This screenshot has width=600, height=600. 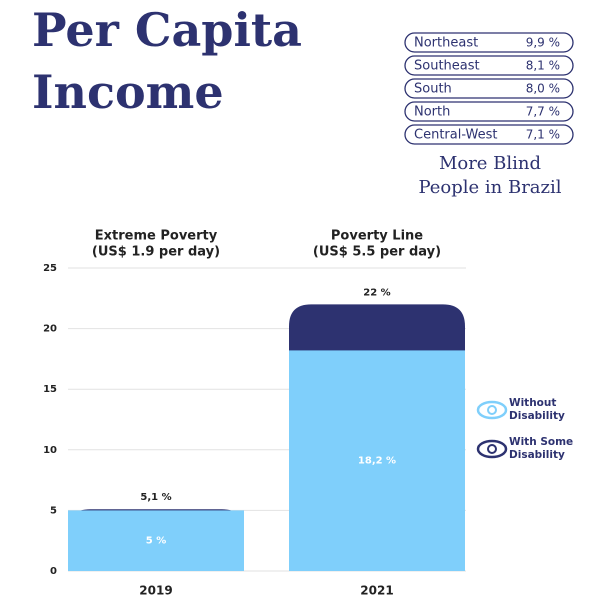 I want to click on value-label: 5 %, so click(x=156, y=541).